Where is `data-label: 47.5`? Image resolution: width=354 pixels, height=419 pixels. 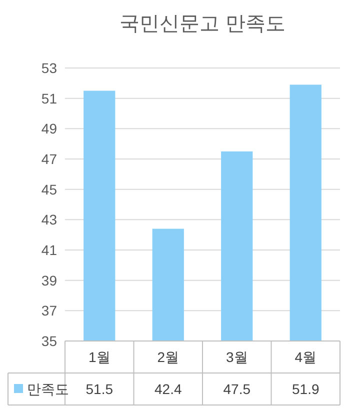 data-label: 47.5 is located at coordinates (237, 389).